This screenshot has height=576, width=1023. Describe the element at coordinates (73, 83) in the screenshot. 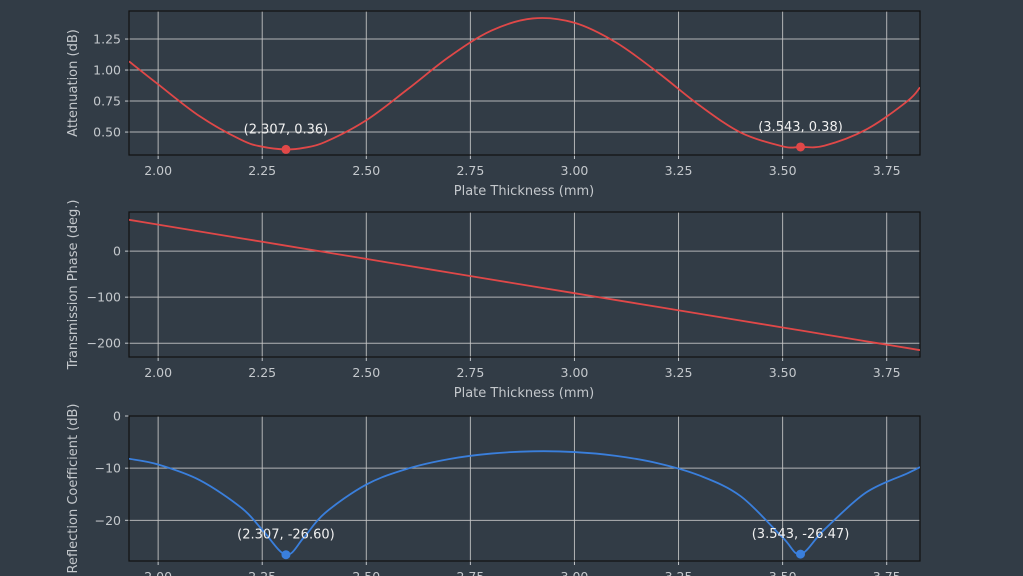

I see `y-axis-label: Attenuation (dB)` at that location.